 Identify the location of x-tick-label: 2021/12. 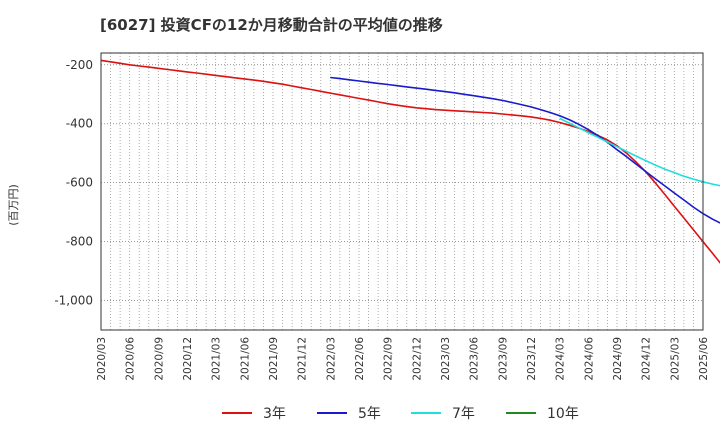
(303, 359).